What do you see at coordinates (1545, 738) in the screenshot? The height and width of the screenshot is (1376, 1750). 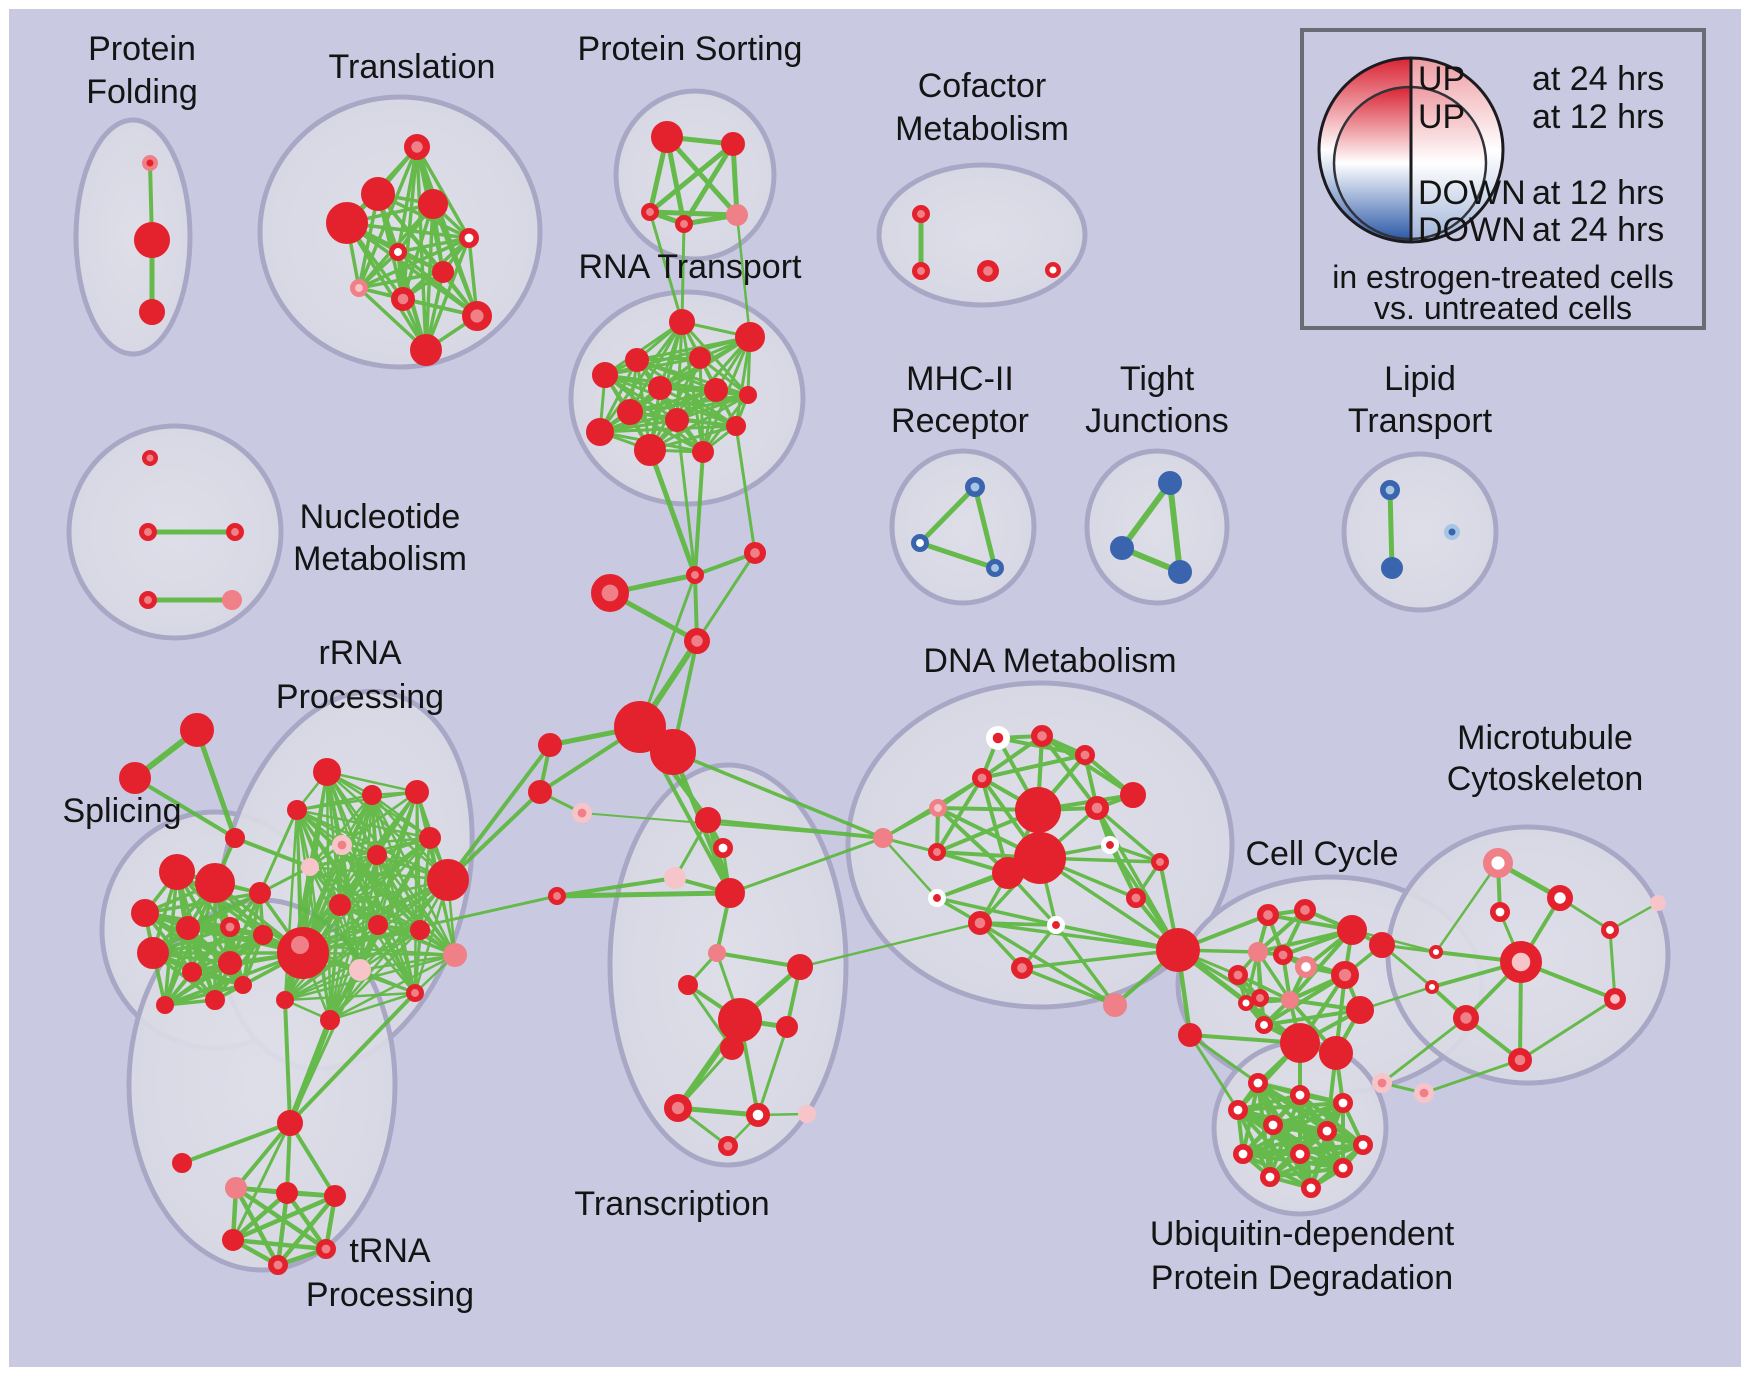 I see `cluster-mt-label: Microtubule` at bounding box center [1545, 738].